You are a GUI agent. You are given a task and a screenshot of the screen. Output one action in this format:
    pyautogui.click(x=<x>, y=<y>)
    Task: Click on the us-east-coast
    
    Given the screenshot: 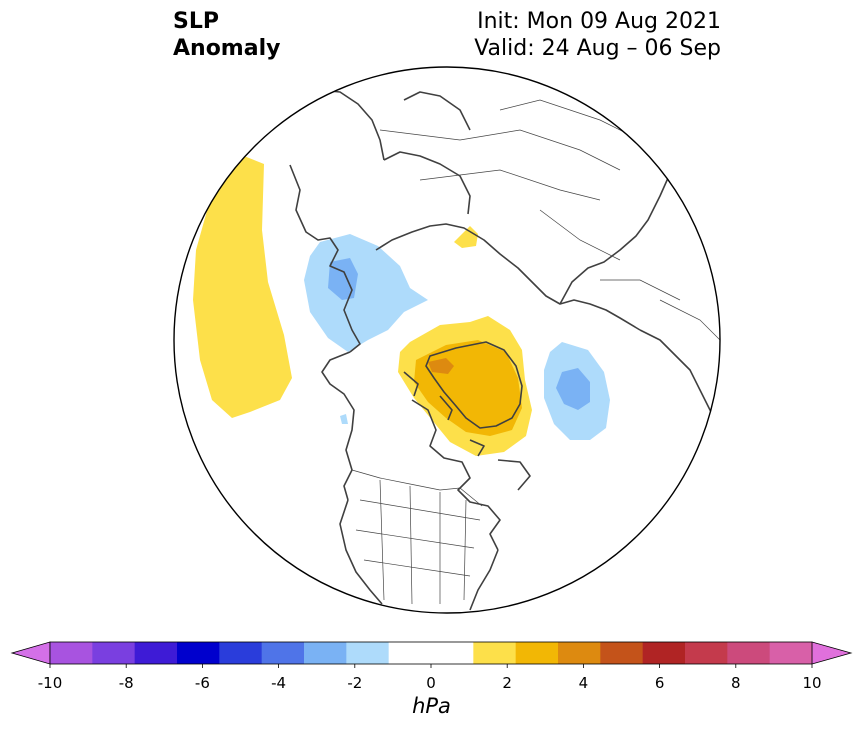 What is the action you would take?
    pyautogui.click(x=484, y=580)
    